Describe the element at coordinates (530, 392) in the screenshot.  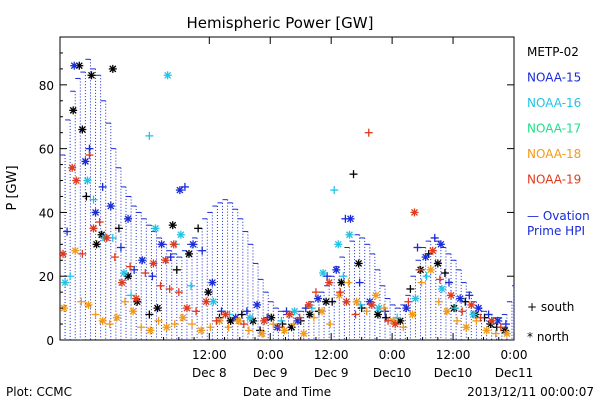
I see `plot-timestamp: 2013/12/11 00:00:07` at that location.